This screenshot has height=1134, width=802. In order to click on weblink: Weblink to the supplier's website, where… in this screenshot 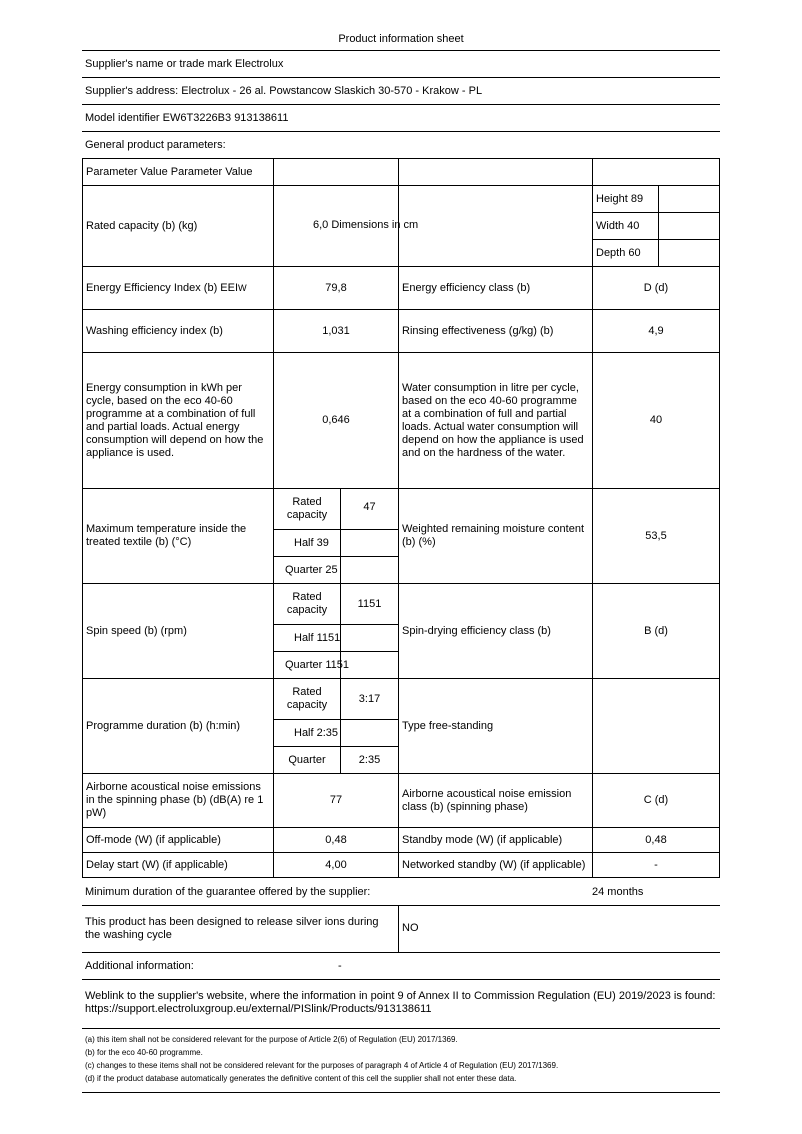, I will do `click(400, 1002)`.